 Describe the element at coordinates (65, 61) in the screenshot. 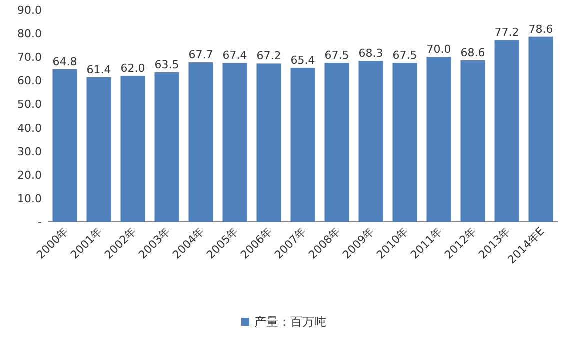

I see `data-label: 64.8` at that location.